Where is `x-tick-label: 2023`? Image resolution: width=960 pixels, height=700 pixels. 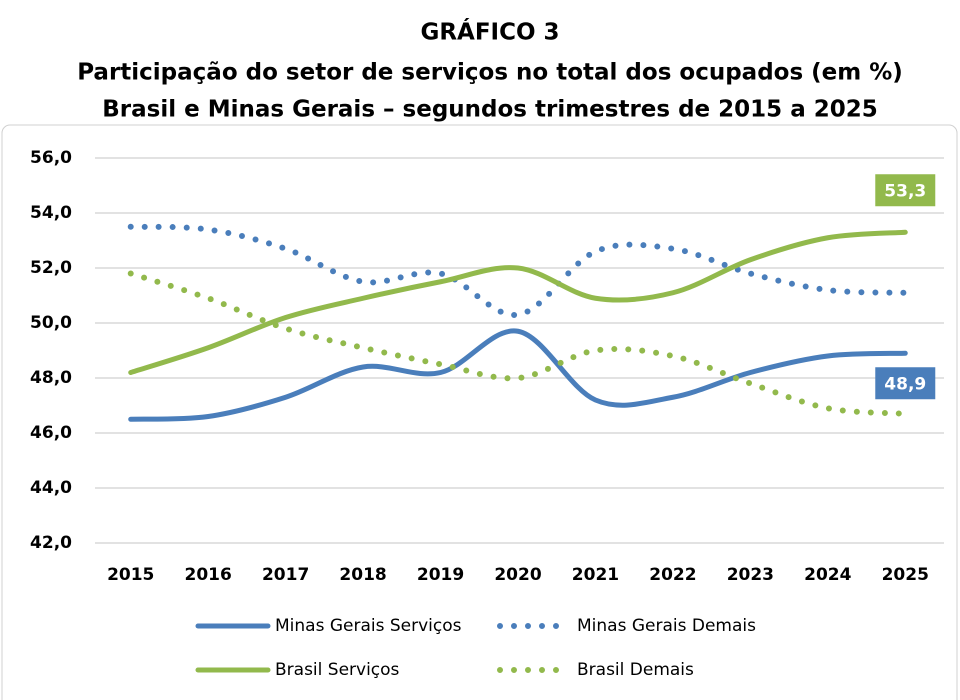 x-tick-label: 2023 is located at coordinates (750, 575).